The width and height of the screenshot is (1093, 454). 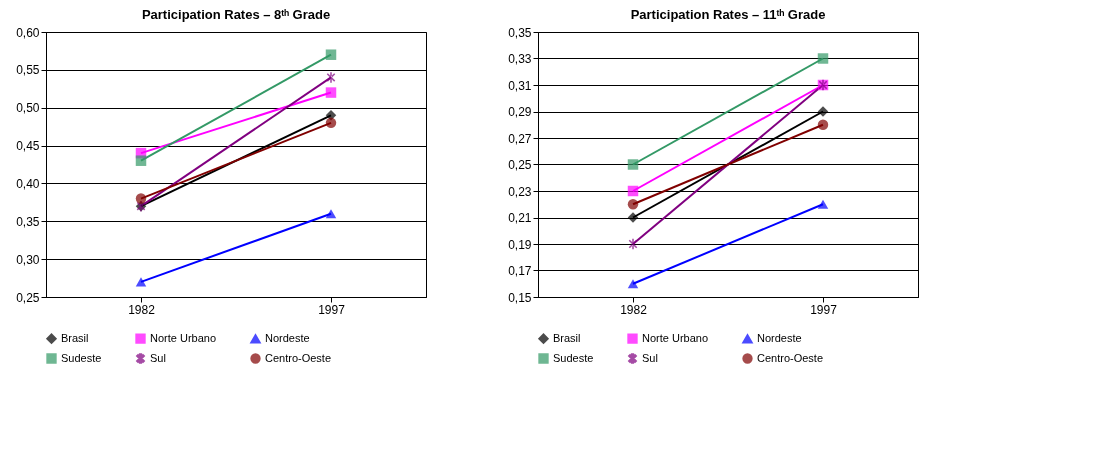 What do you see at coordinates (520, 191) in the screenshot?
I see `y-tick-label: 0,23` at bounding box center [520, 191].